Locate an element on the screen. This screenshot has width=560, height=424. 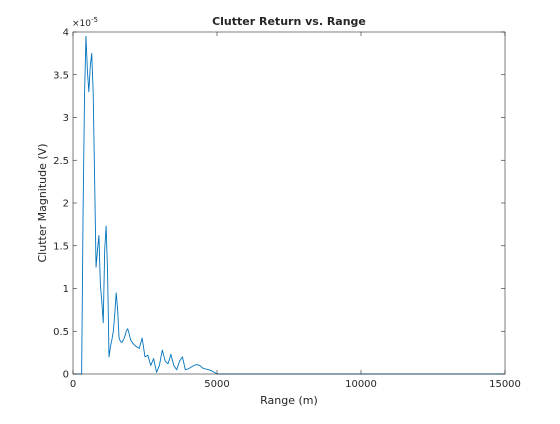
y-axis-exponent-power: -5 is located at coordinates (94, 20).